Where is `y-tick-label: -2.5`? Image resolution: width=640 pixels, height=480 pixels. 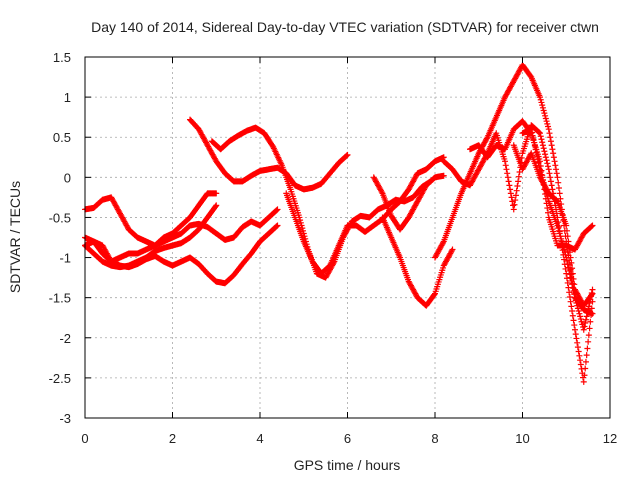 y-tick-label: -2.5 is located at coordinates (60, 378).